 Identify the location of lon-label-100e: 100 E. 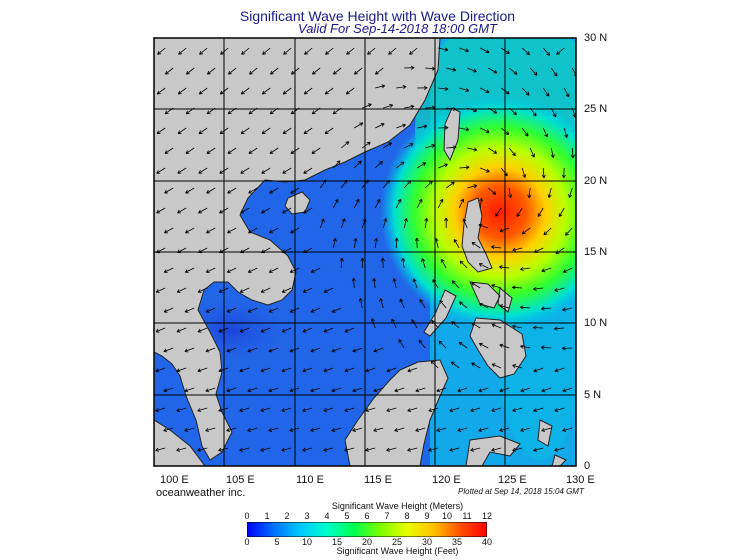
(174, 480).